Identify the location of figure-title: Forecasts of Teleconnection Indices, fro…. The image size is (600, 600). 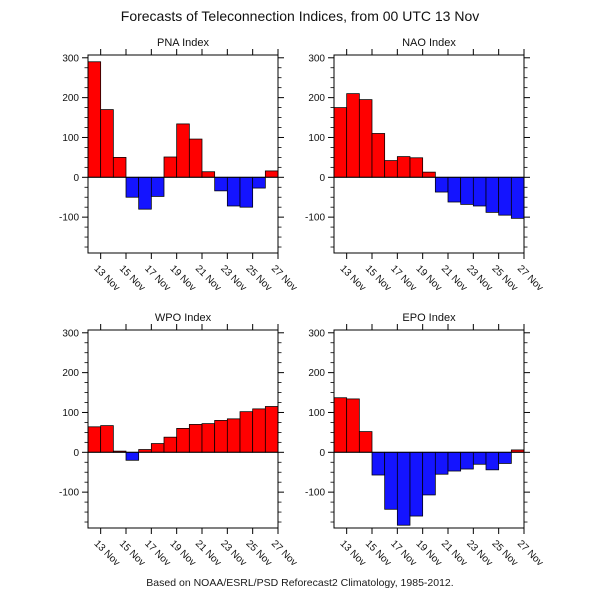
(300, 16).